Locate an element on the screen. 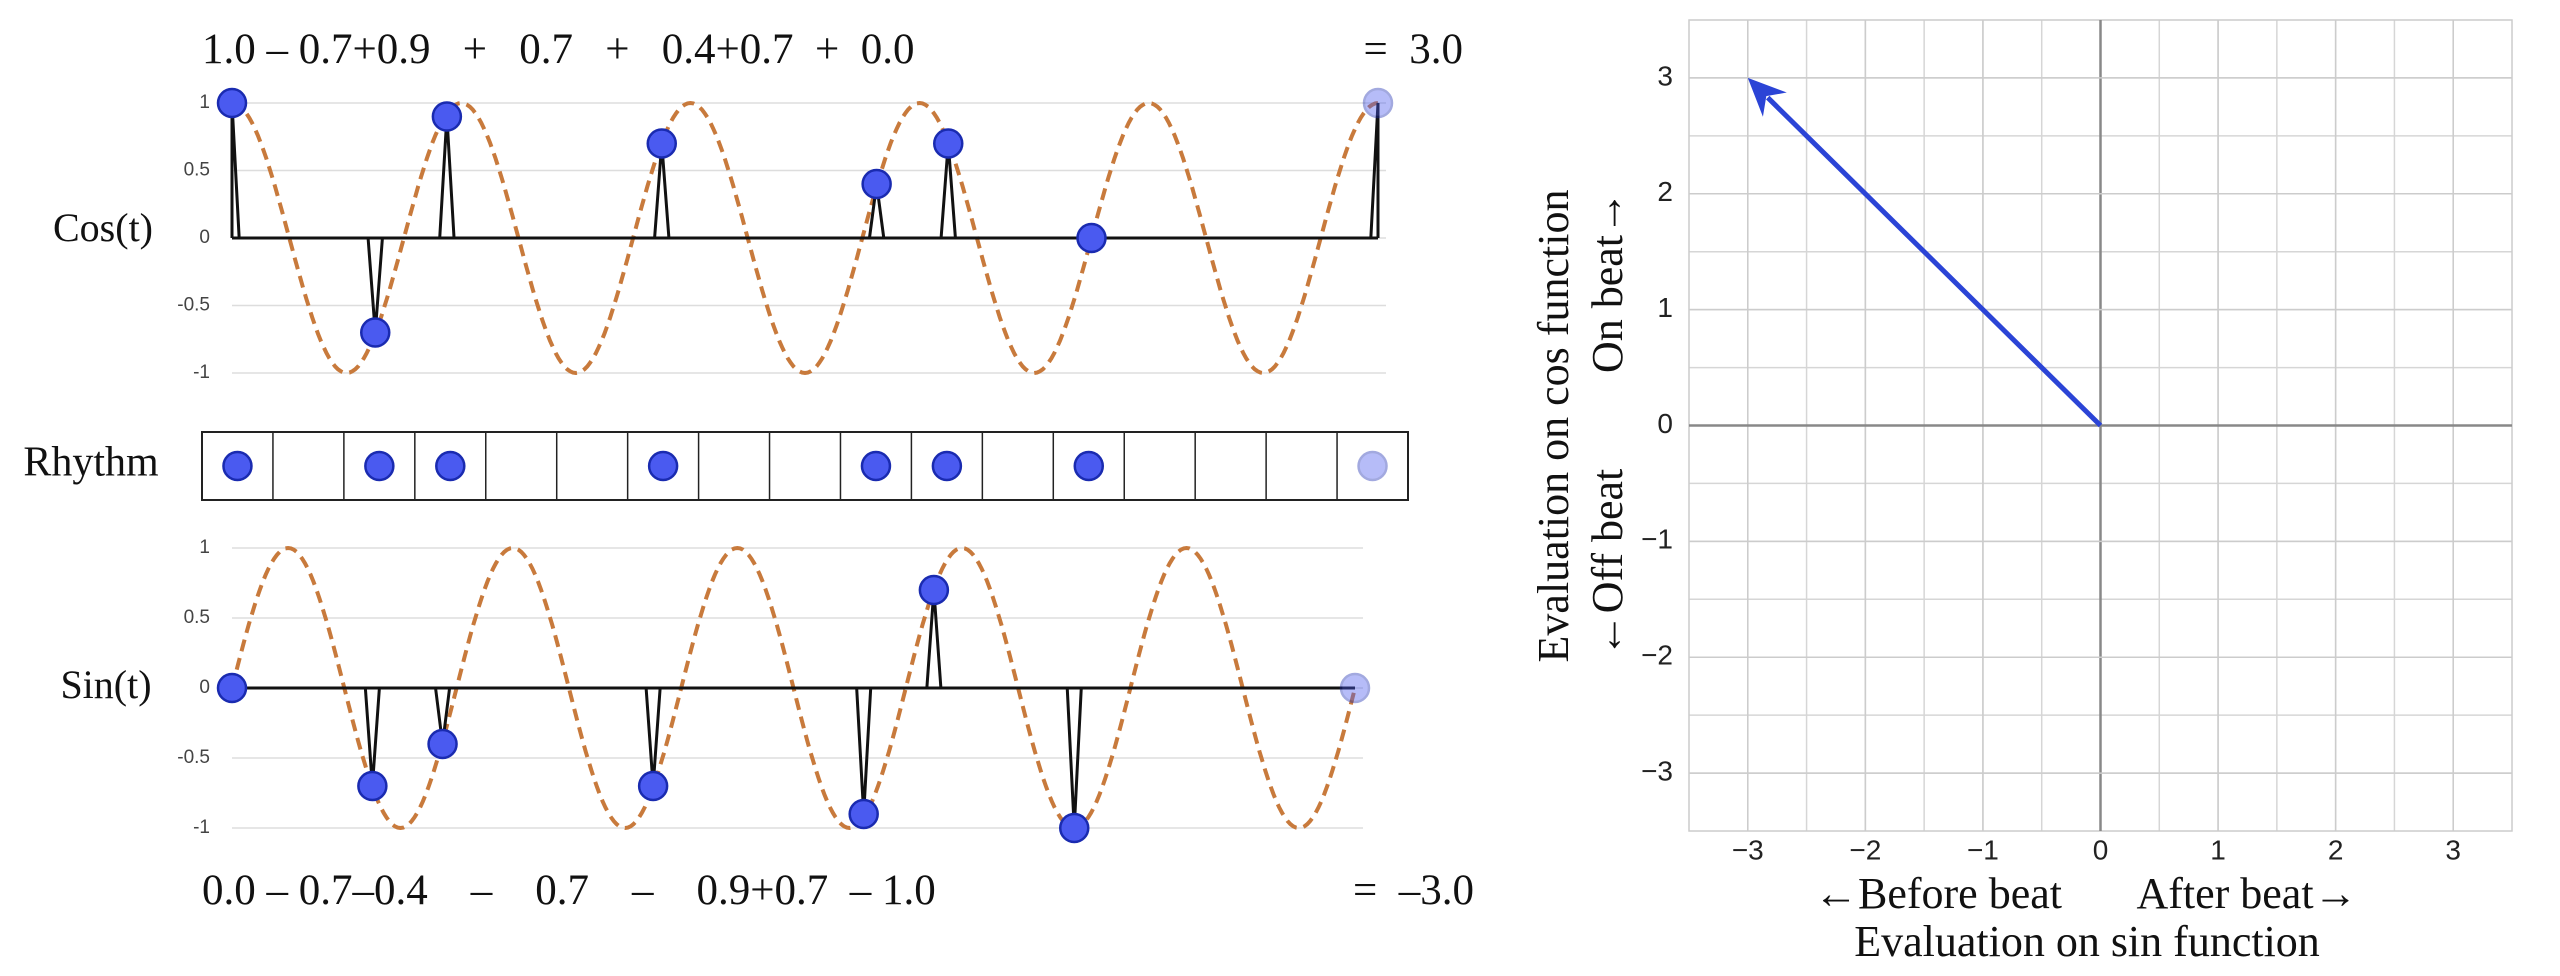 Image resolution: width=2560 pixels, height=976 pixels. equation-total: = –3.0 is located at coordinates (1413, 890).